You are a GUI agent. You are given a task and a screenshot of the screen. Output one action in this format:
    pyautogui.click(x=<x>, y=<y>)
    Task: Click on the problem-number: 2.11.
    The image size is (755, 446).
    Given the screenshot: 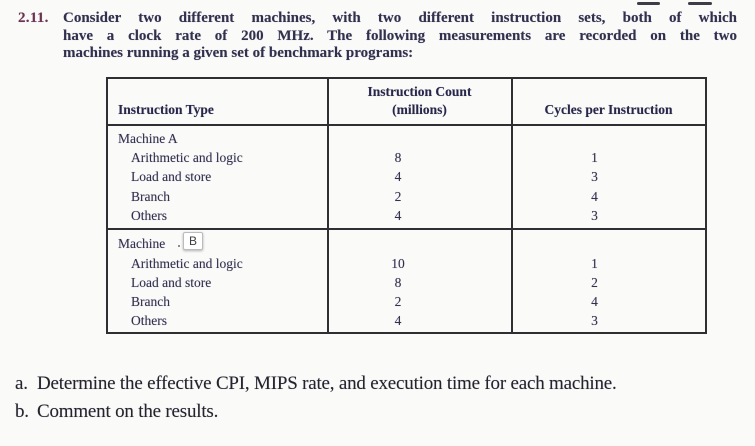 What is the action you would take?
    pyautogui.click(x=33, y=18)
    